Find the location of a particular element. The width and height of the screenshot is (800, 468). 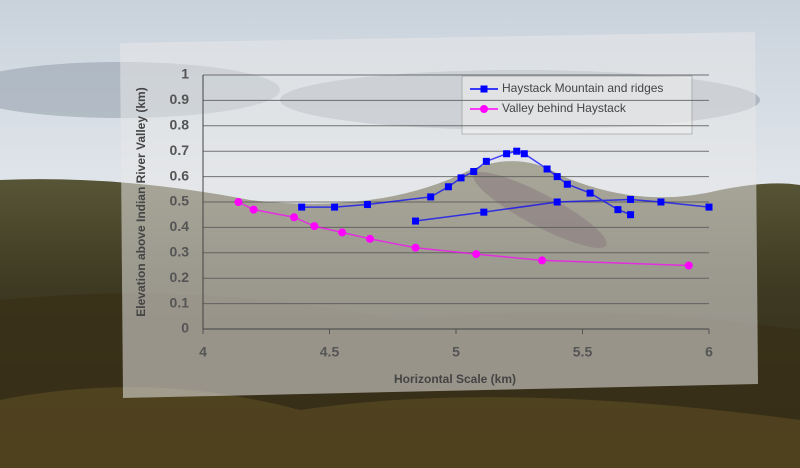

y-tick-label: 0.3 is located at coordinates (180, 252).